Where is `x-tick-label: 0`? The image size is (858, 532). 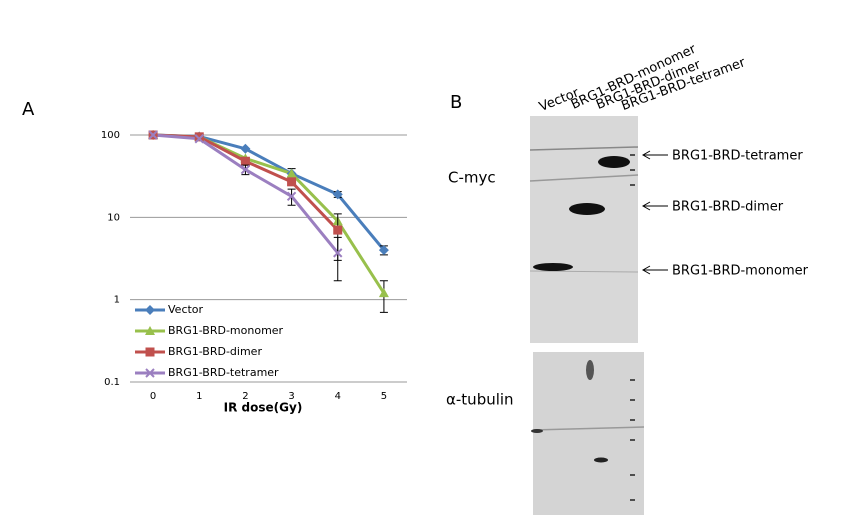 x-tick-label: 0 is located at coordinates (153, 396).